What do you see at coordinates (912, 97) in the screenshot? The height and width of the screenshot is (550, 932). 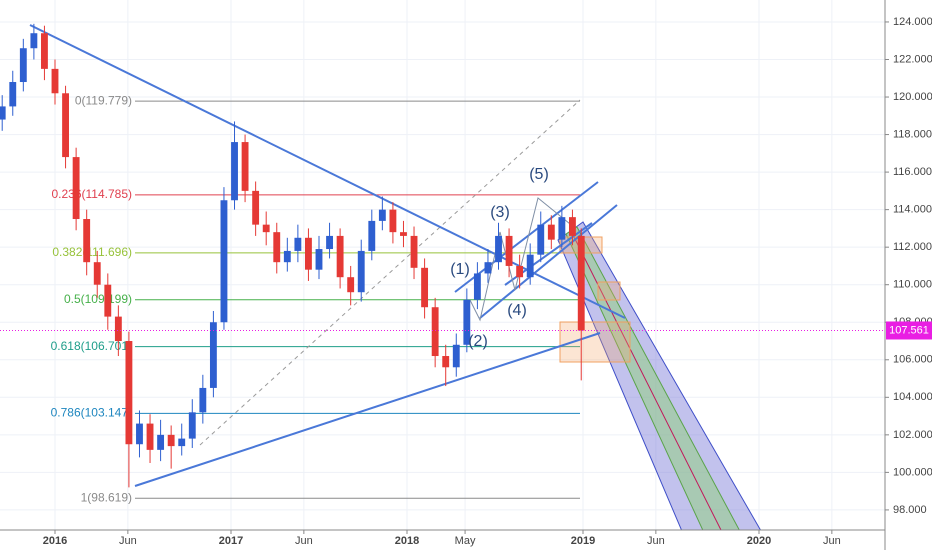 I see `y-tick-label: 120.000` at bounding box center [912, 97].